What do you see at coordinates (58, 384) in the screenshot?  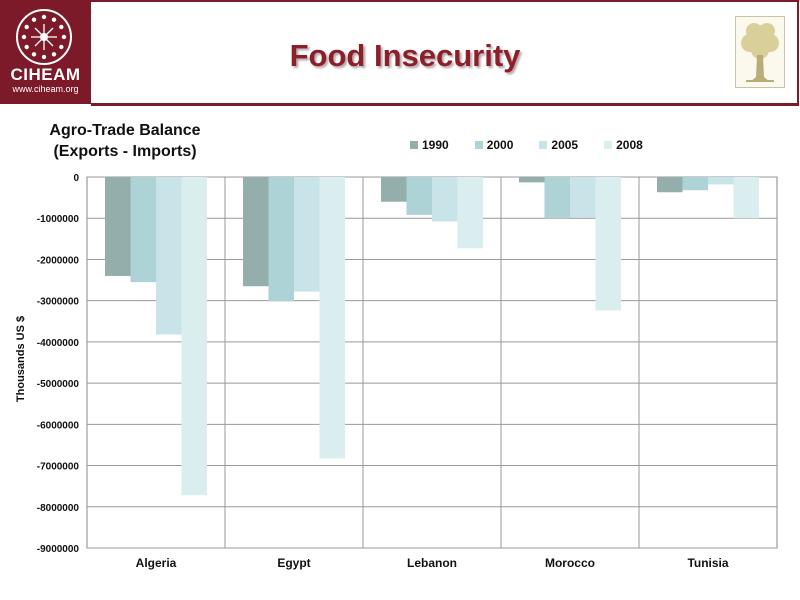 I see `y-tick-label: -5000000` at bounding box center [58, 384].